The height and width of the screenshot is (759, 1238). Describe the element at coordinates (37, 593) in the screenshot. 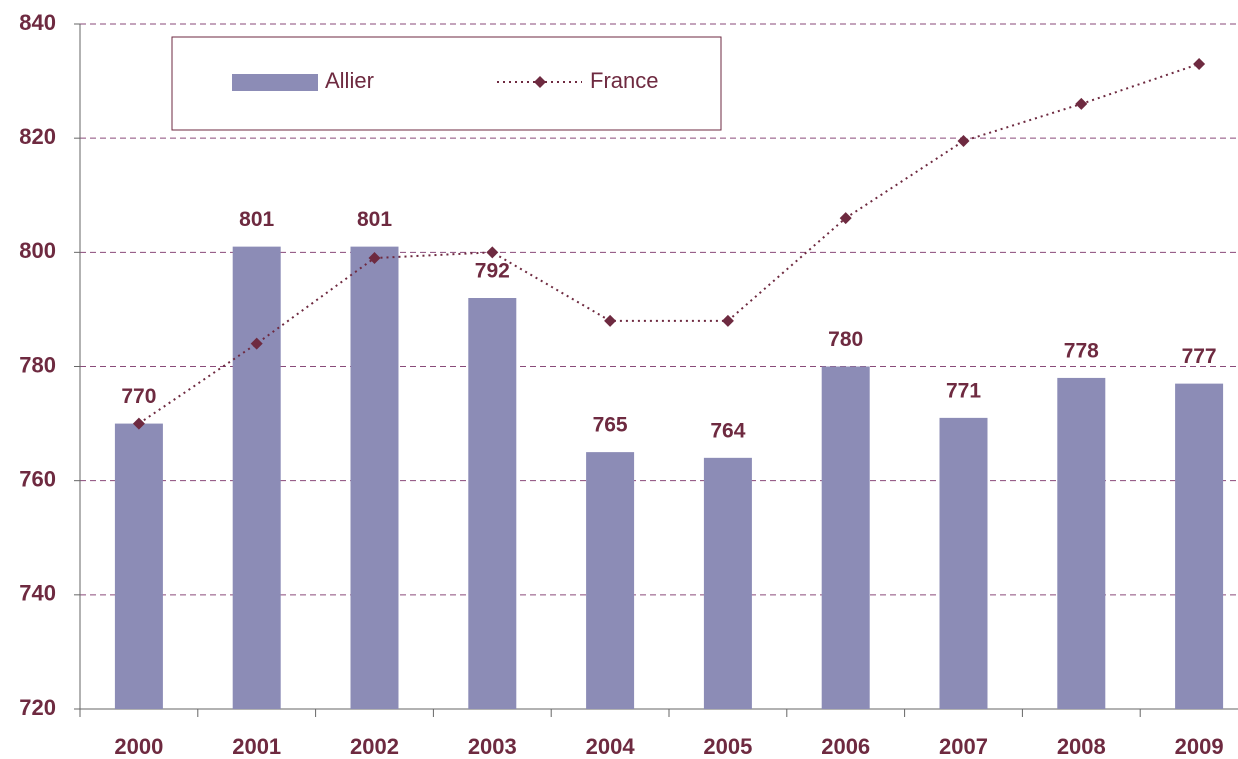

I see `y-tick-label: 740` at that location.